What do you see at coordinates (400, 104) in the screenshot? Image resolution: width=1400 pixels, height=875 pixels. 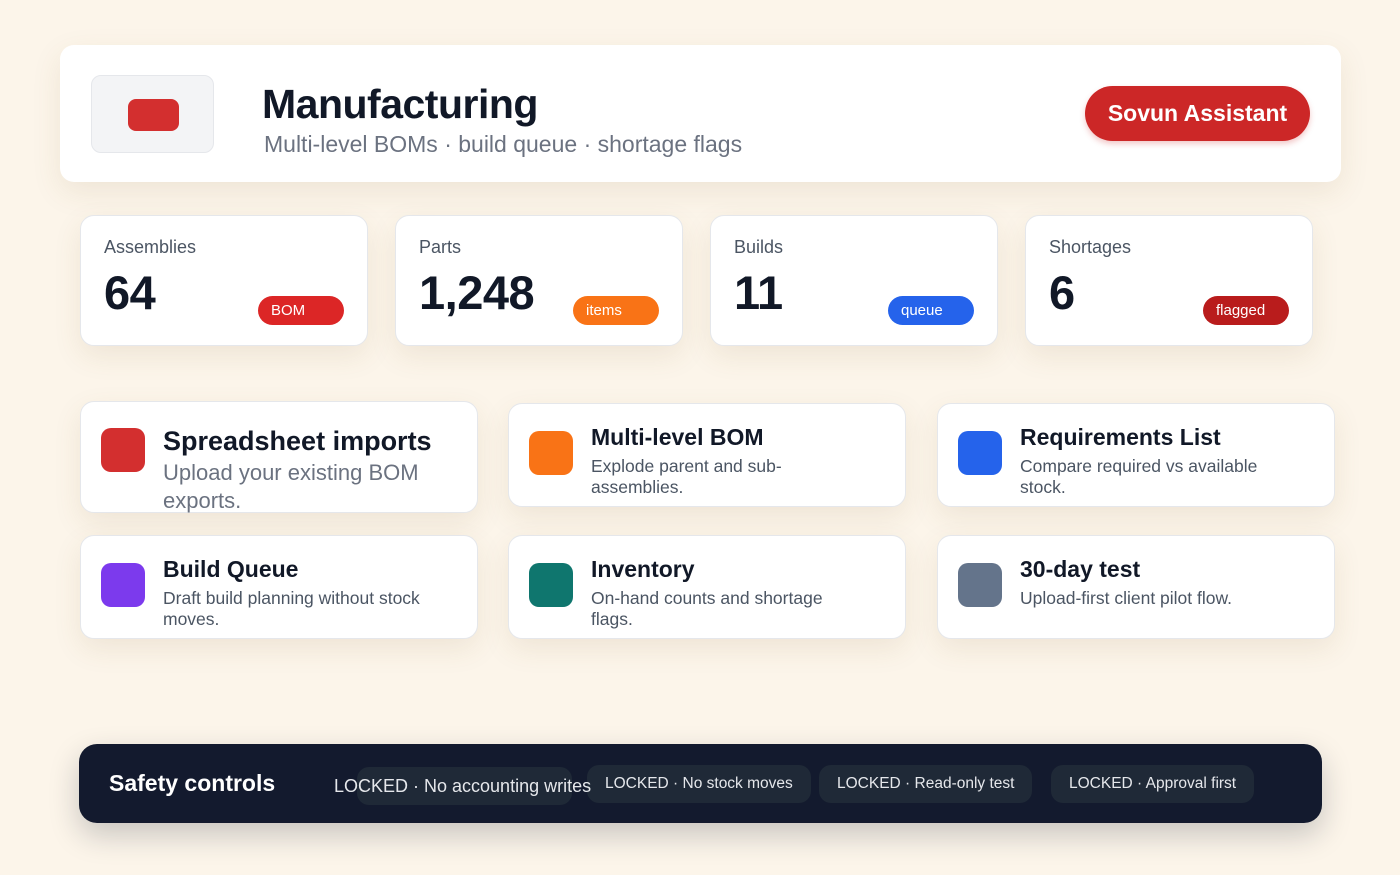 I see `page-title: Manufacturing` at bounding box center [400, 104].